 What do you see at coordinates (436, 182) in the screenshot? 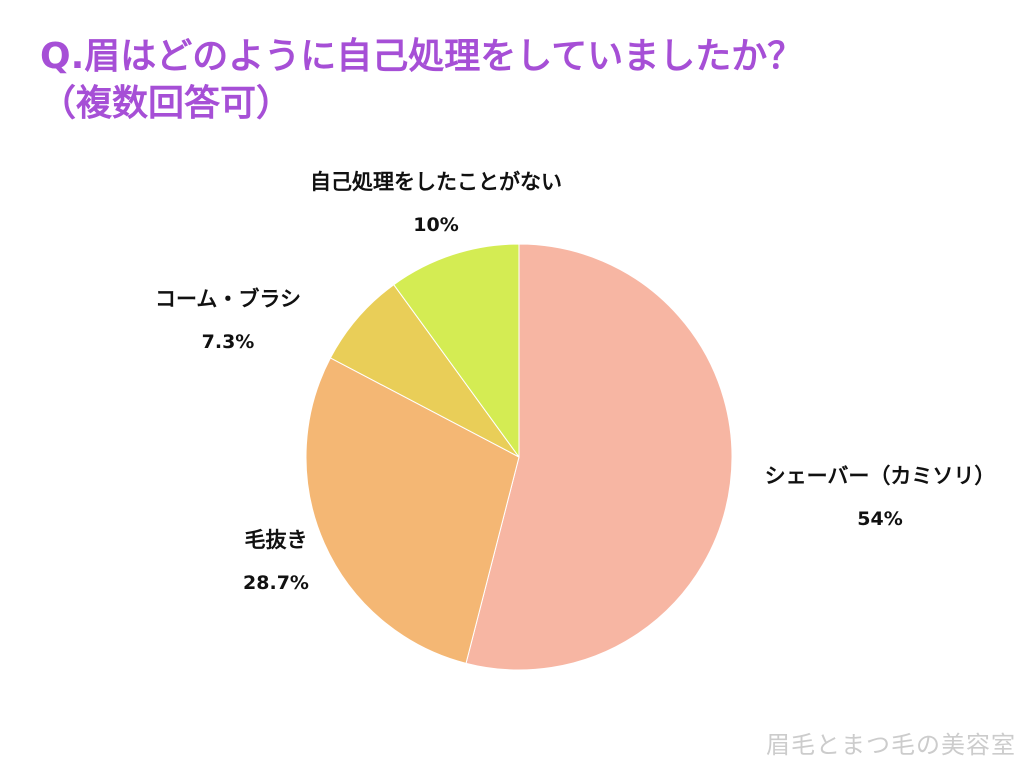
I see `slice-category-label: 自己処理をしたことがない` at bounding box center [436, 182].